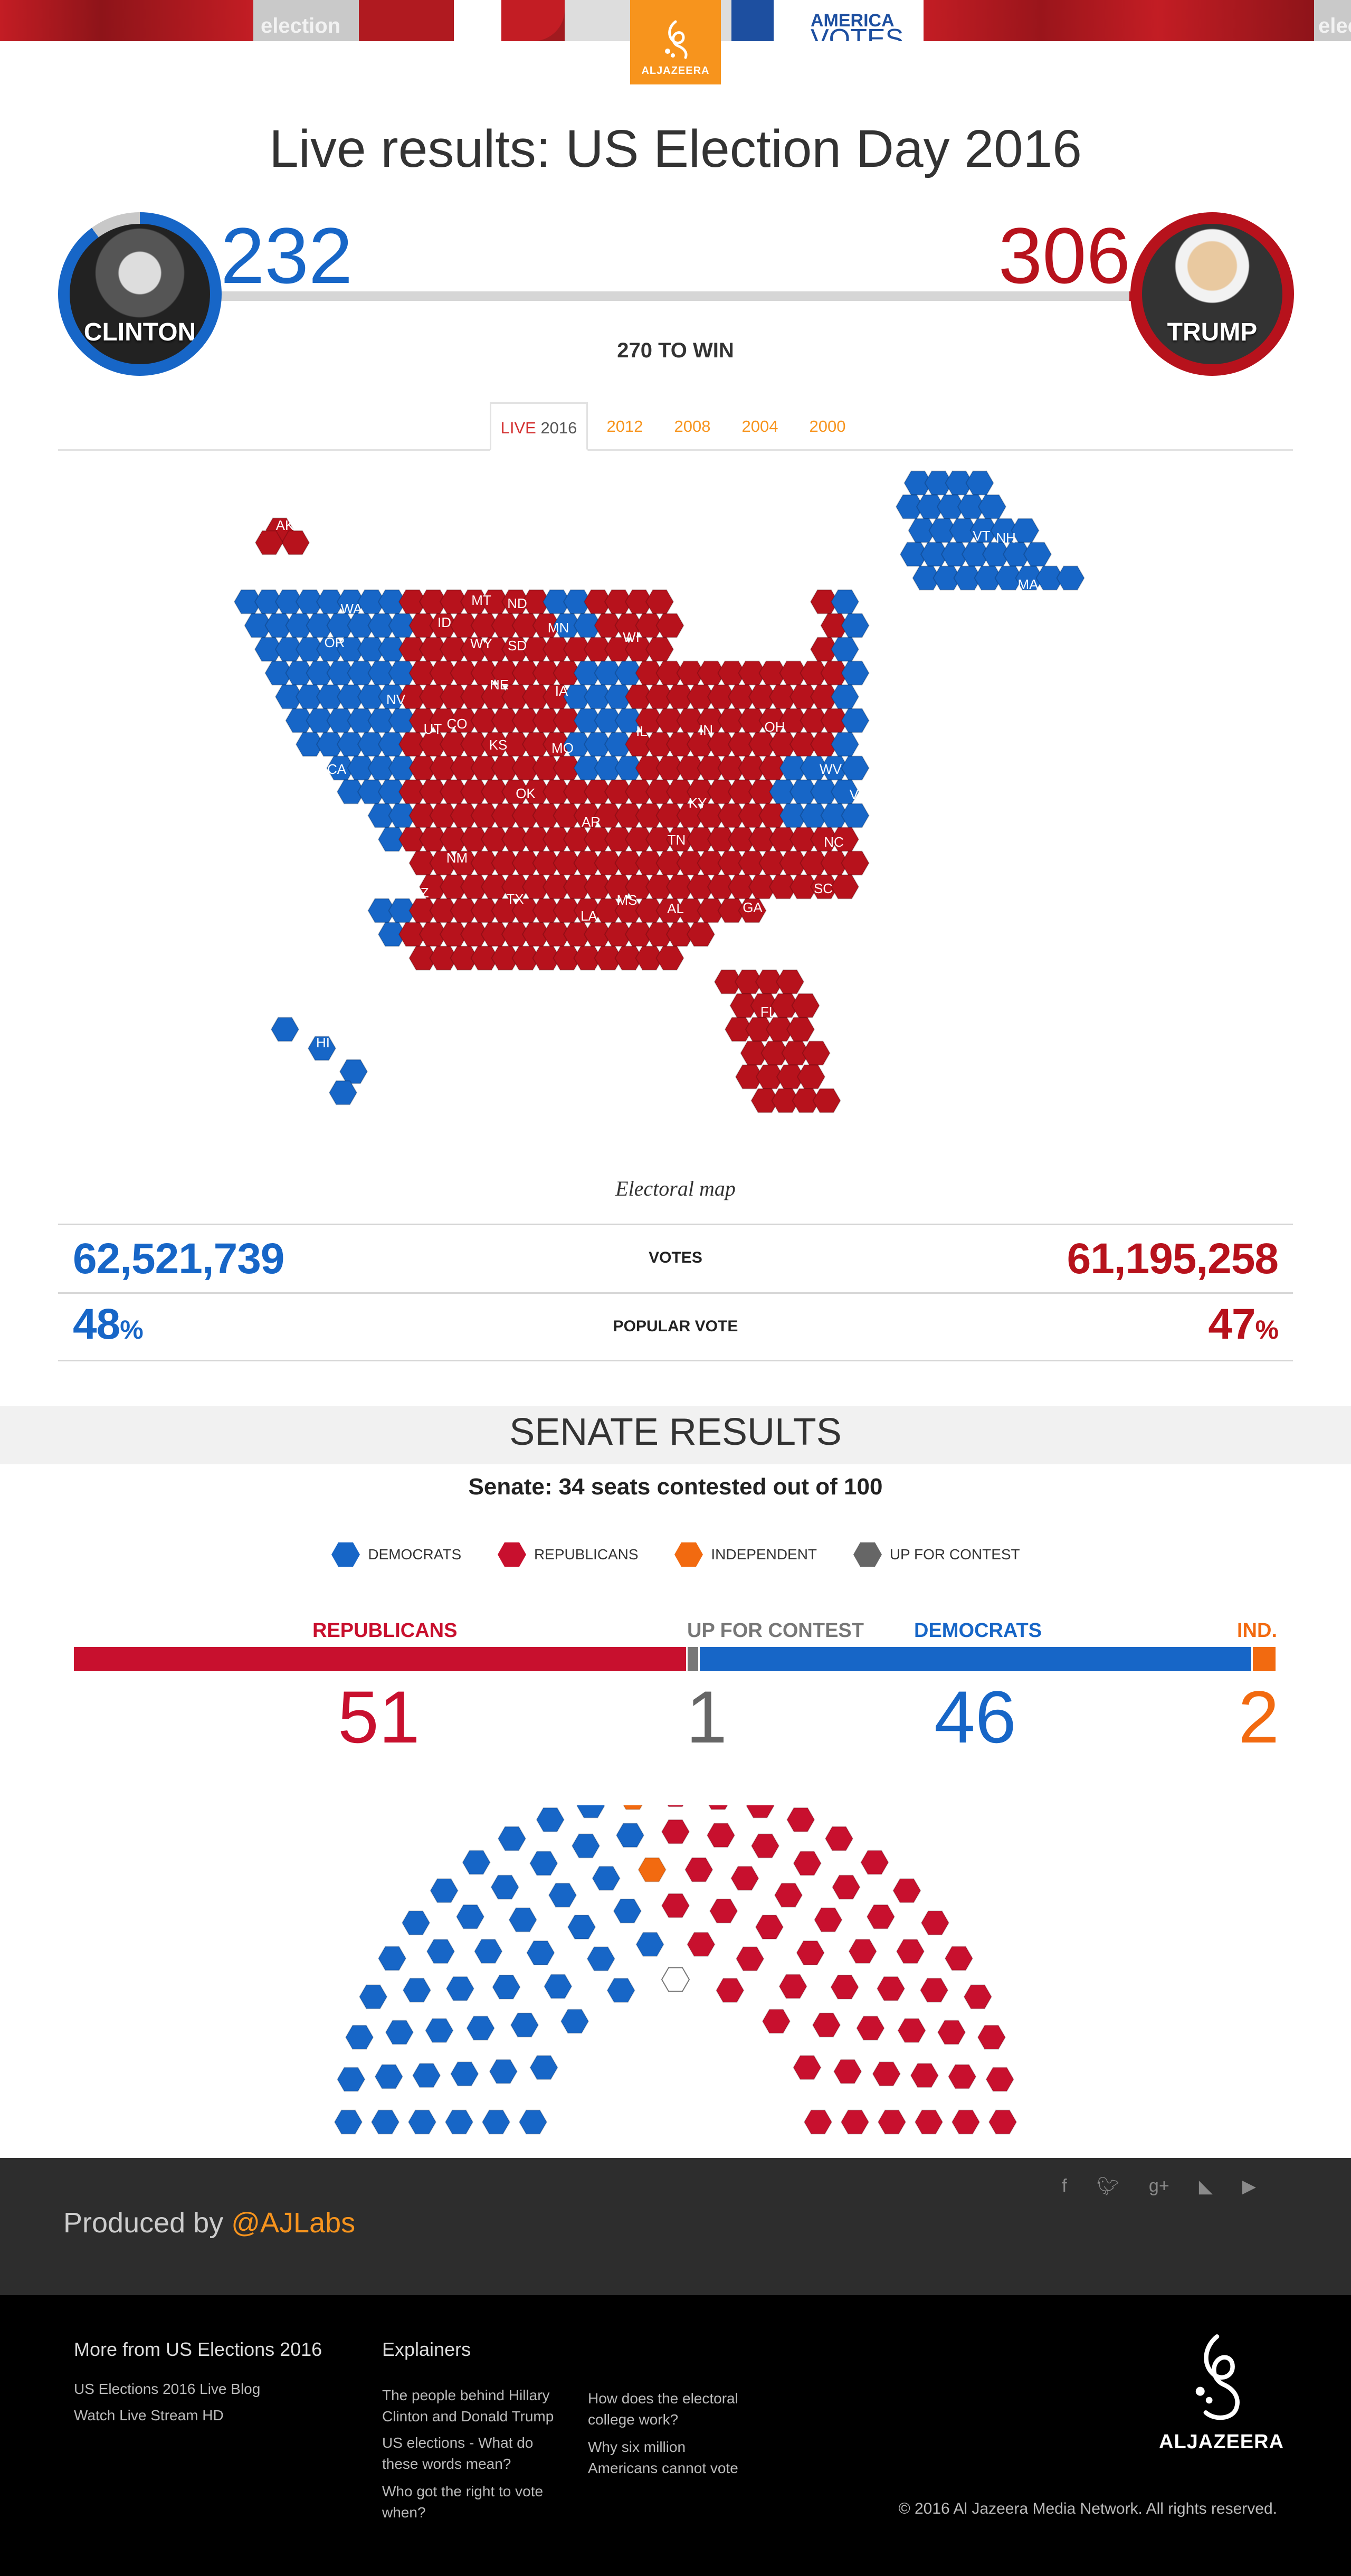 This screenshot has width=1351, height=2576. Describe the element at coordinates (1073, 628) in the screenshot. I see `state-label-ri: RI` at that location.